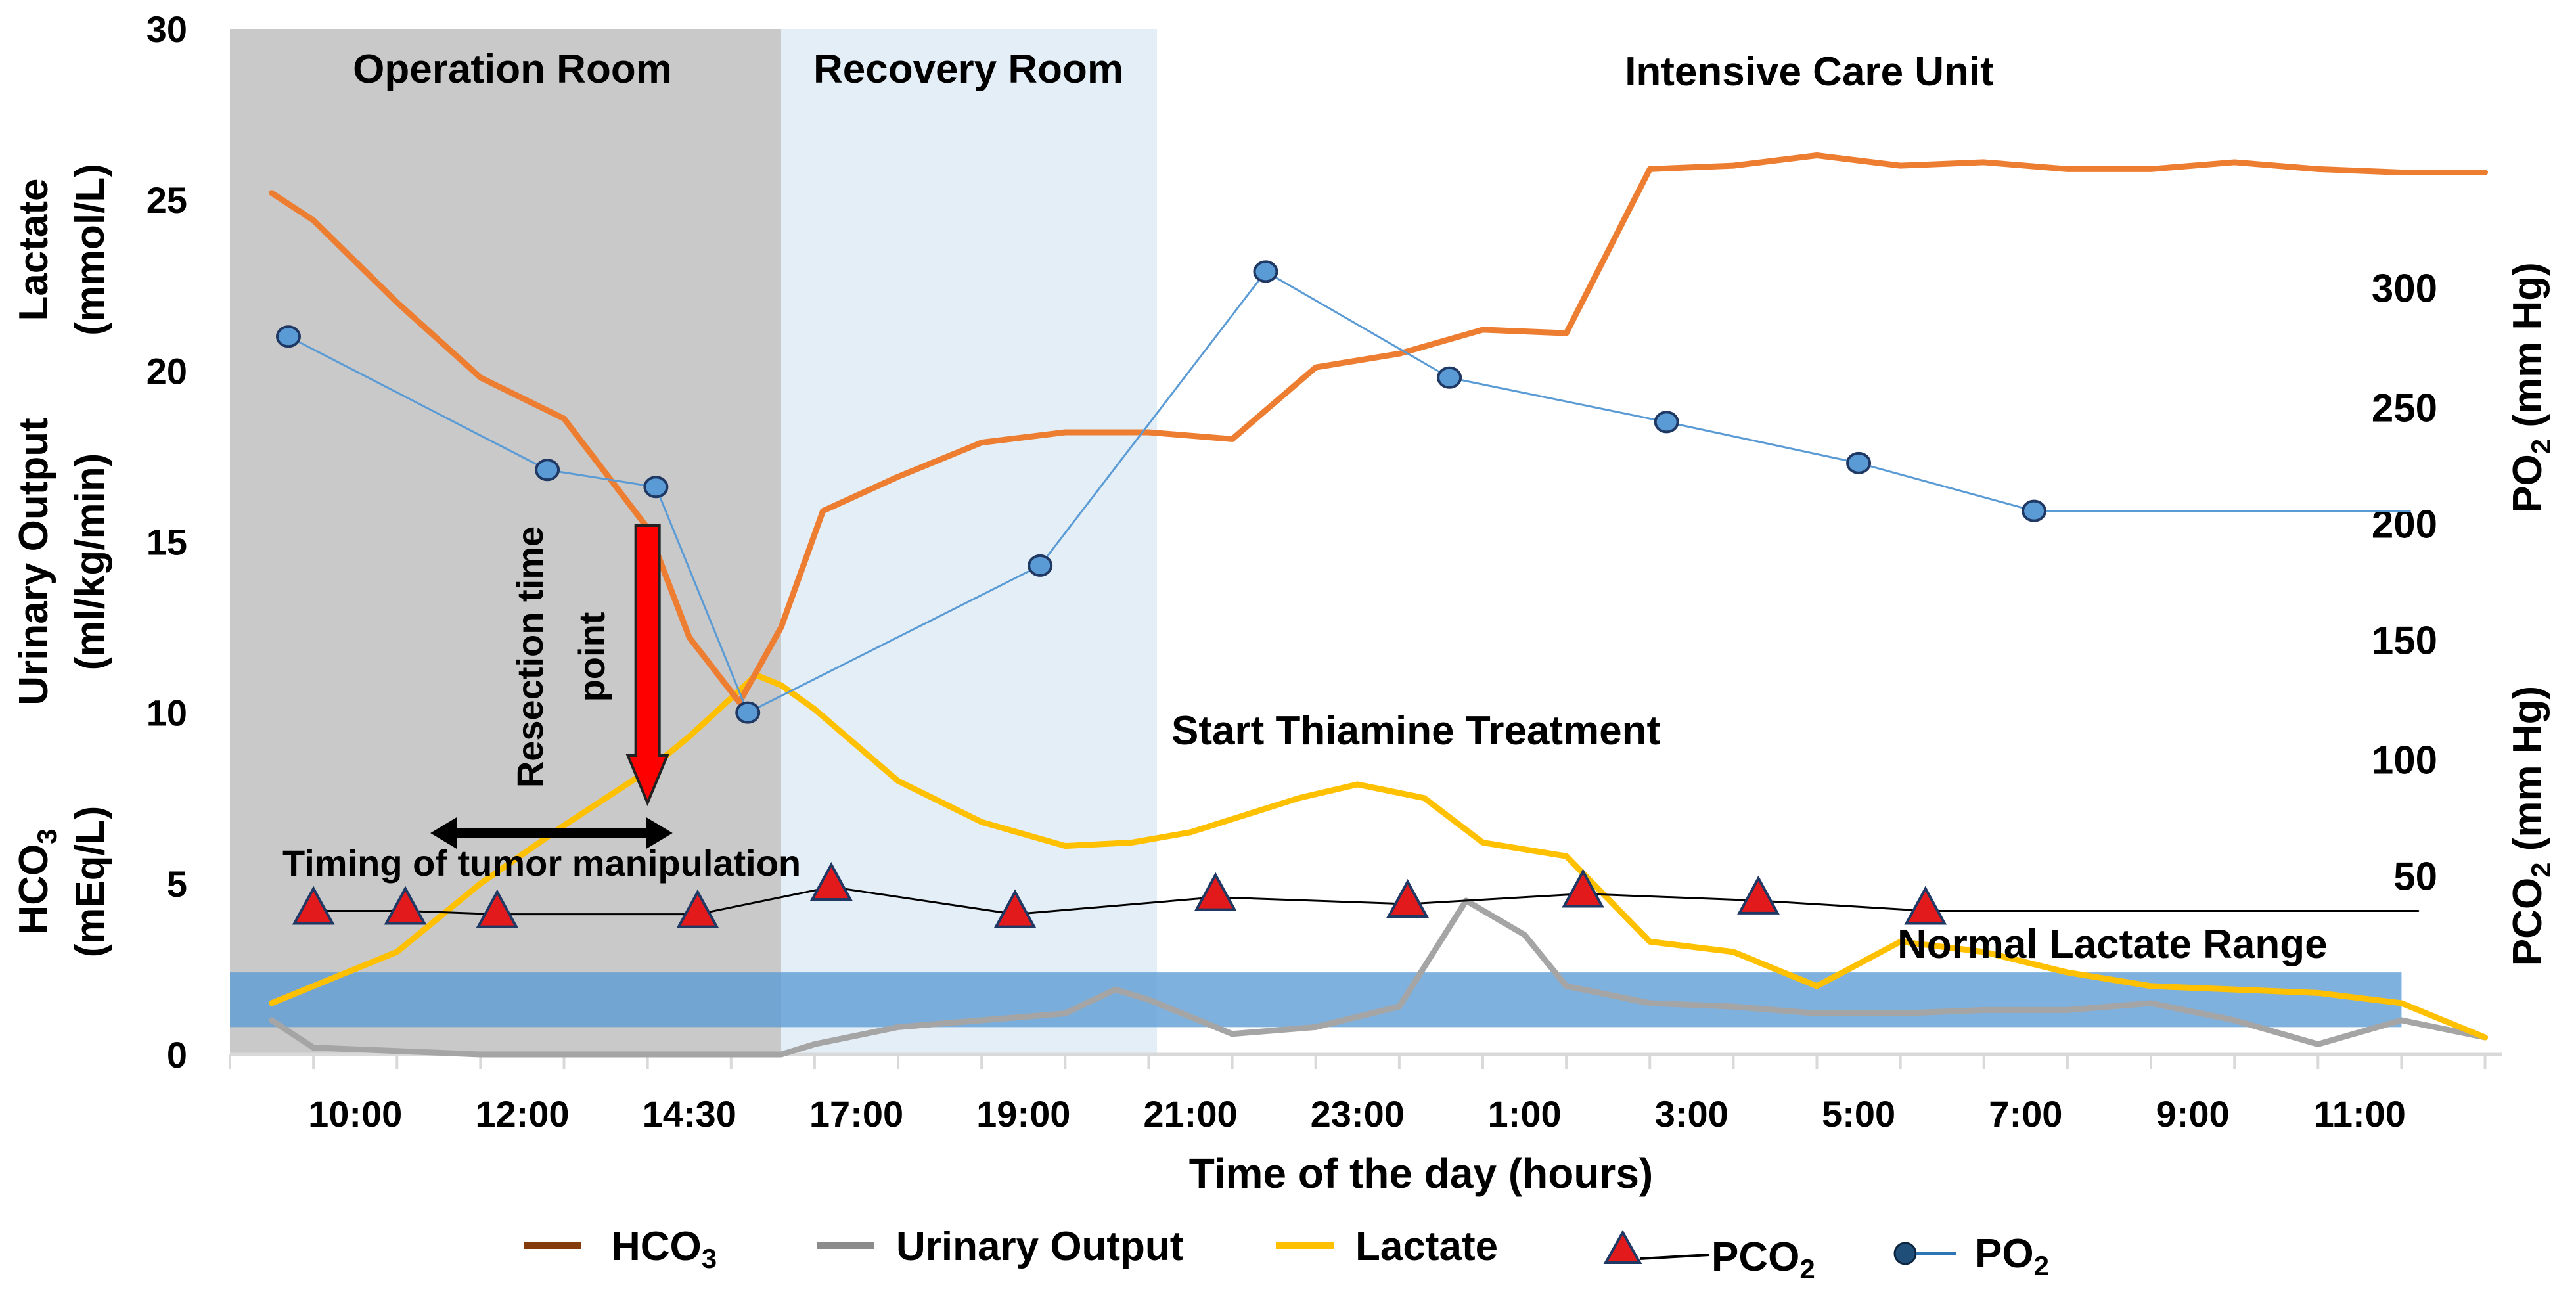 The height and width of the screenshot is (1289, 2576). Describe the element at coordinates (1190, 1114) in the screenshot. I see `x-tick-label: 21:00` at that location.